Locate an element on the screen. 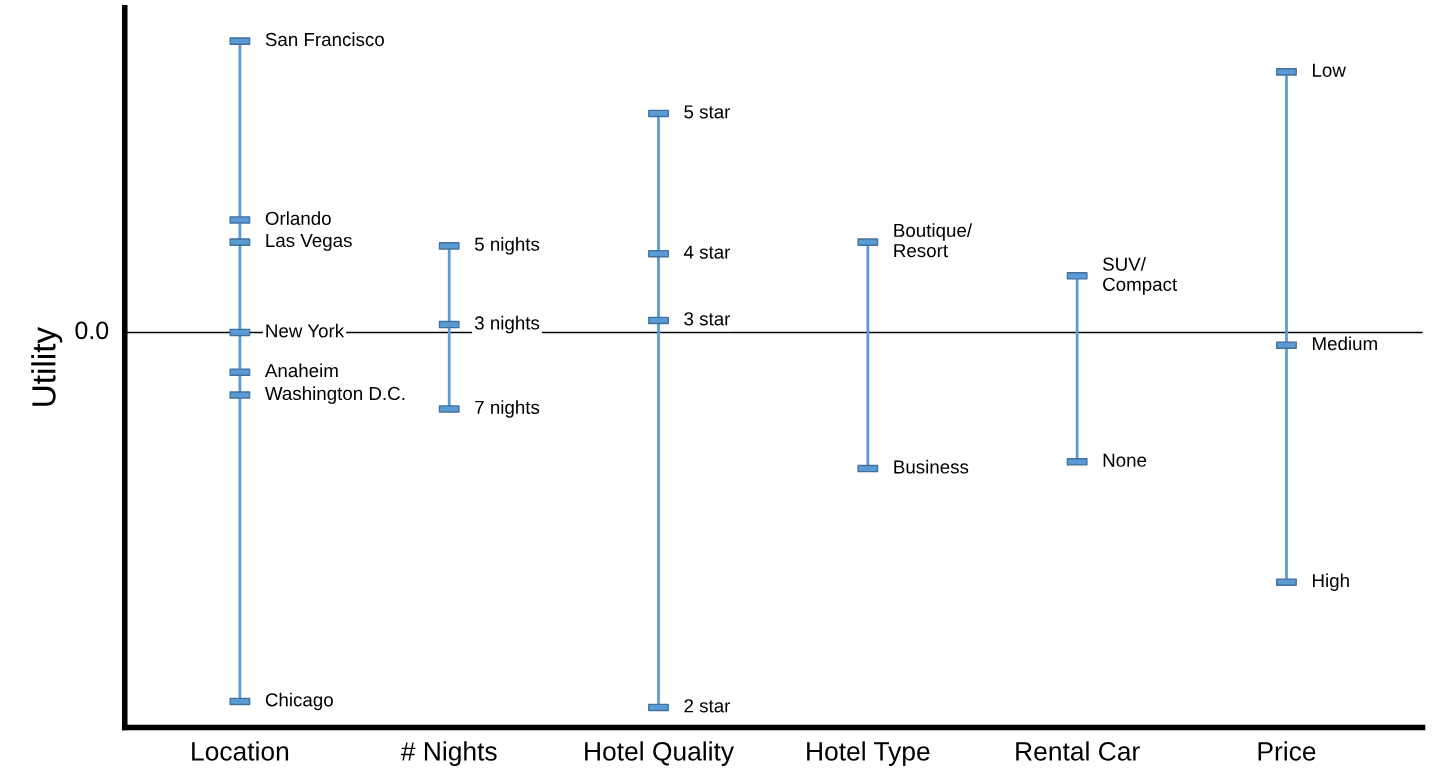 The image size is (1434, 778). y-axis-title: Utility is located at coordinates (47, 366).